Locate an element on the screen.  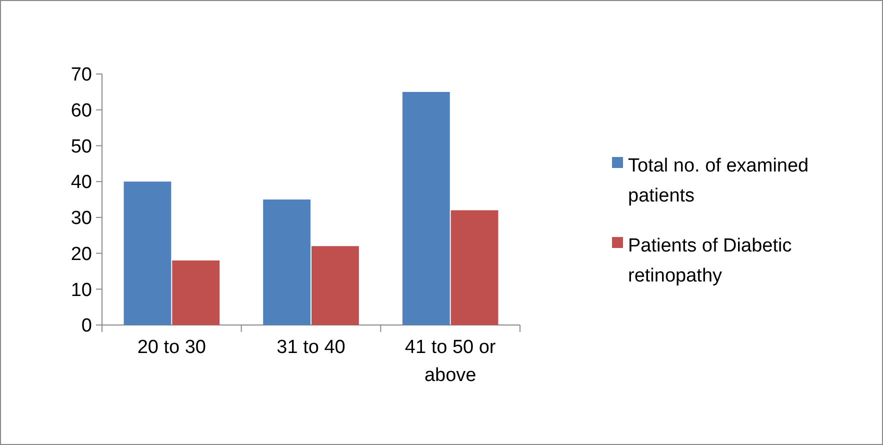
y-tick-label: 10 is located at coordinates (81, 290).